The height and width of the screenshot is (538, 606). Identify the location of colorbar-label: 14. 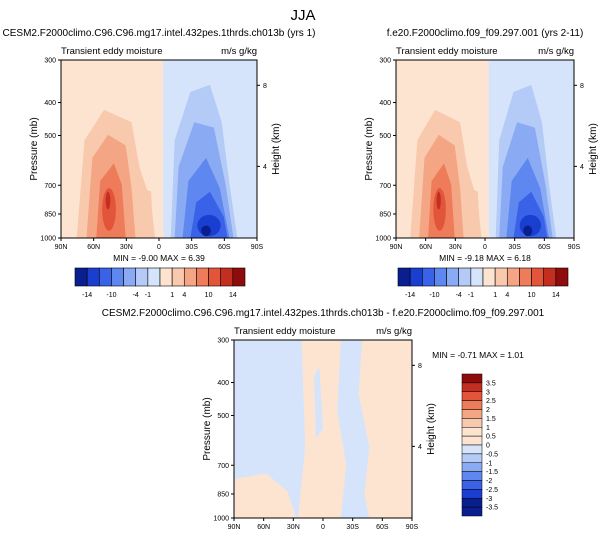
(556, 295).